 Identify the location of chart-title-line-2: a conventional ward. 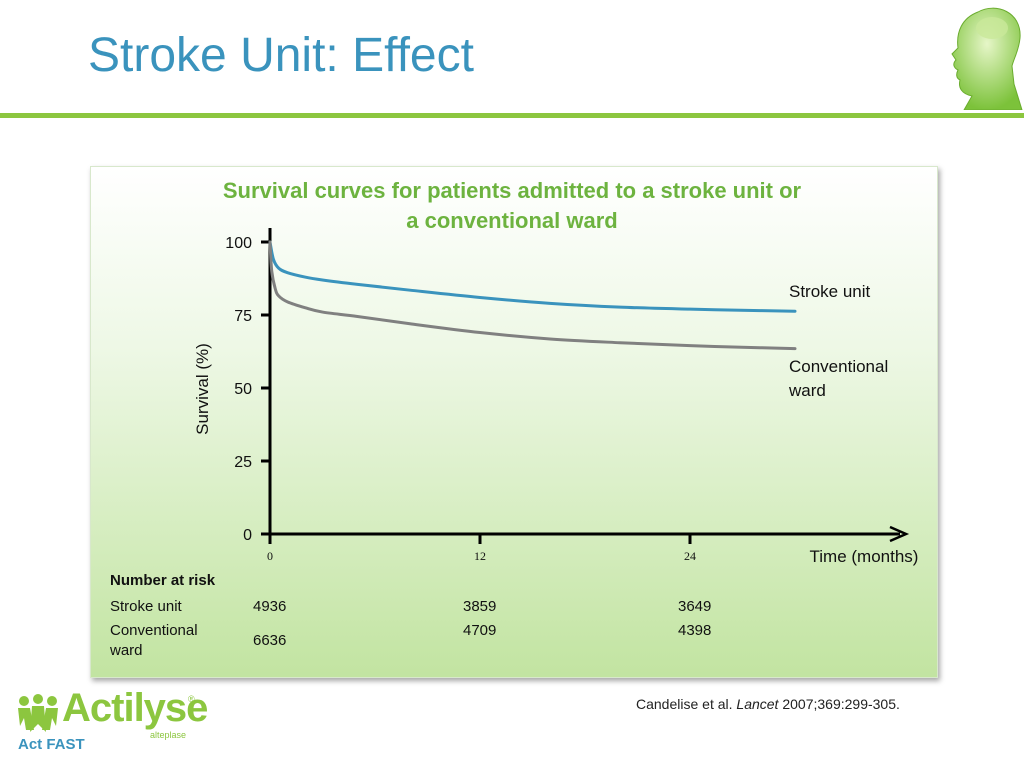
(512, 220).